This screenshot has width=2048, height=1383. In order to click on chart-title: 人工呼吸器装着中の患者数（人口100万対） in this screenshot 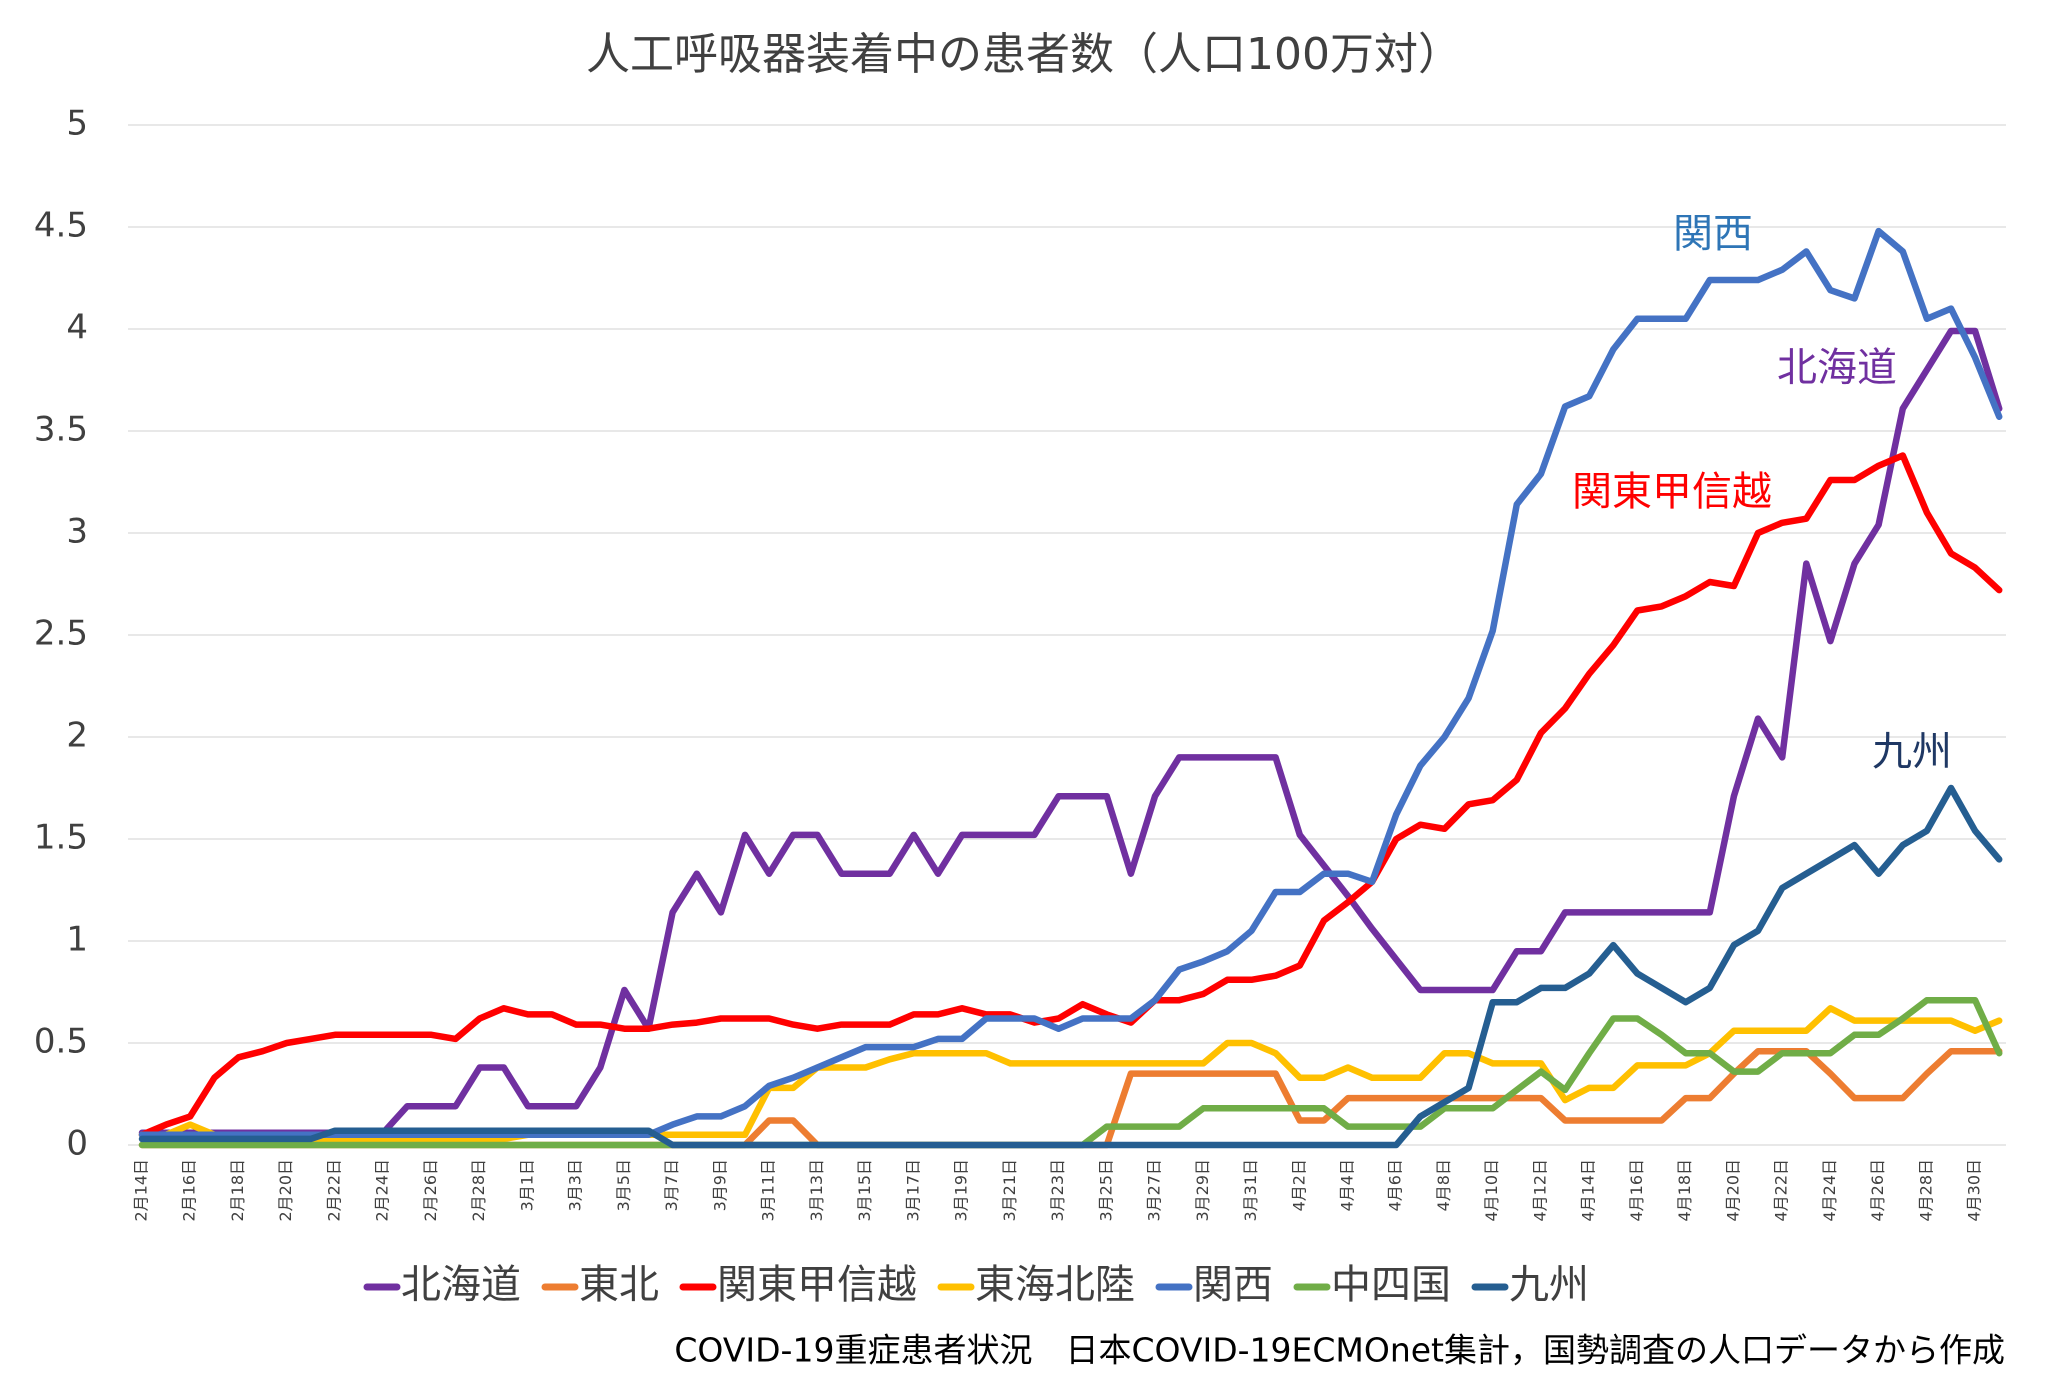, I will do `click(1024, 54)`.